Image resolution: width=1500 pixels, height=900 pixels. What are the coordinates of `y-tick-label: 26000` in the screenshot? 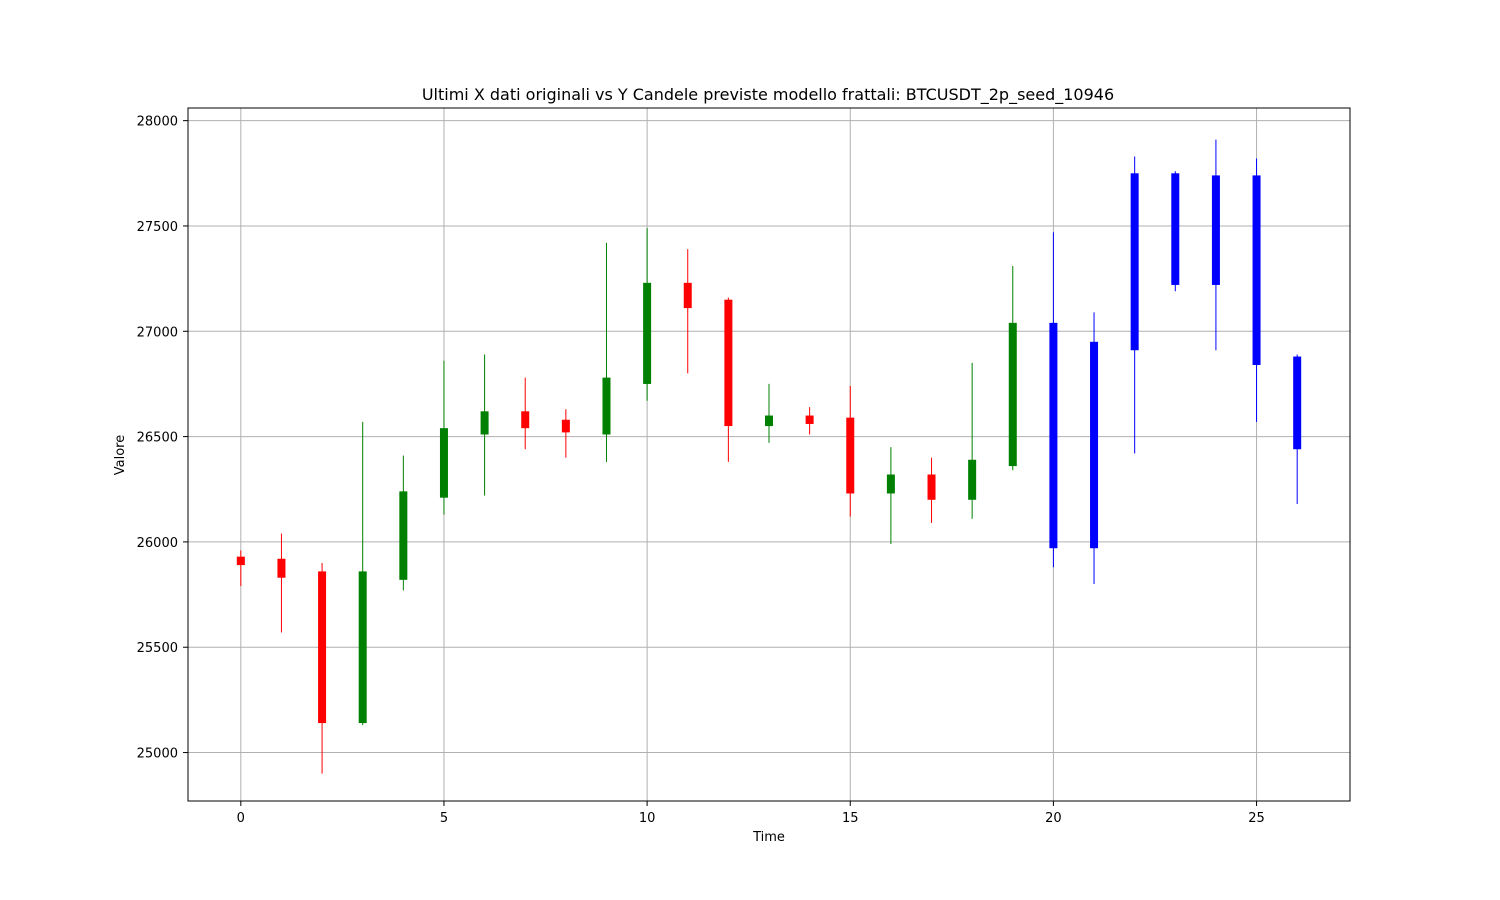 It's located at (157, 543).